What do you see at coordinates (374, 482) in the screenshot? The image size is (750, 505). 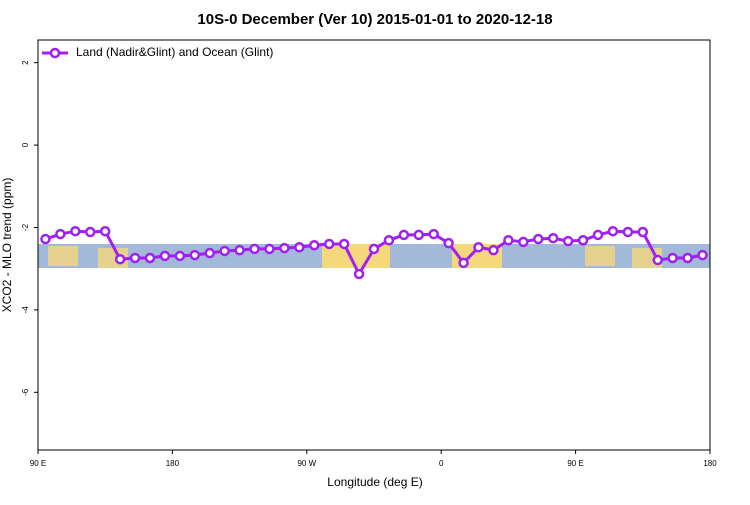 I see `x-axis-label: Longitude (deg E)` at bounding box center [374, 482].